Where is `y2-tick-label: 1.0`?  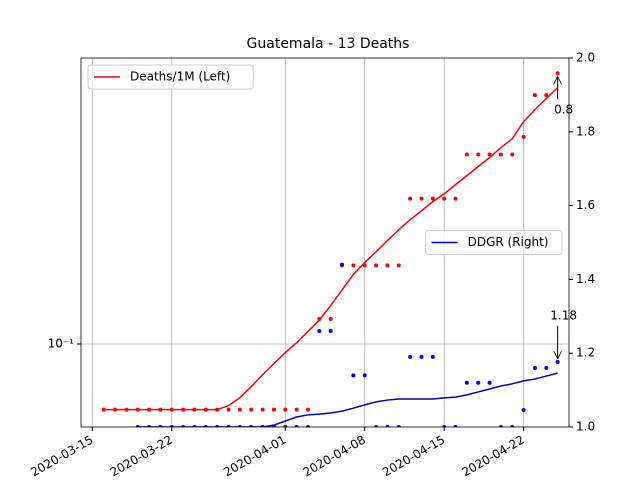
y2-tick-label: 1.0 is located at coordinates (585, 427).